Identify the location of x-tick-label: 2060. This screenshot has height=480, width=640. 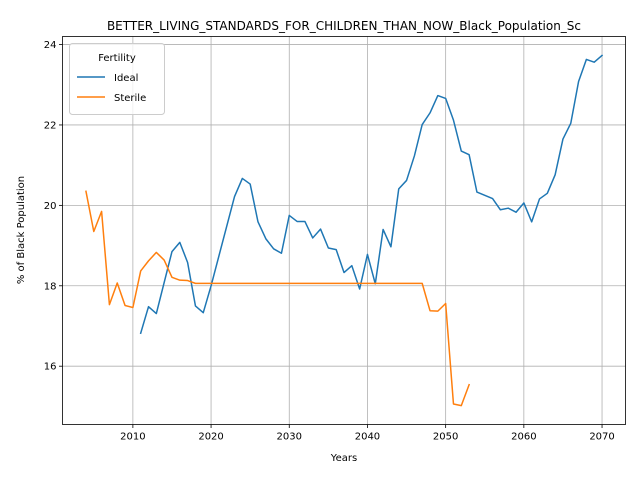
(523, 437).